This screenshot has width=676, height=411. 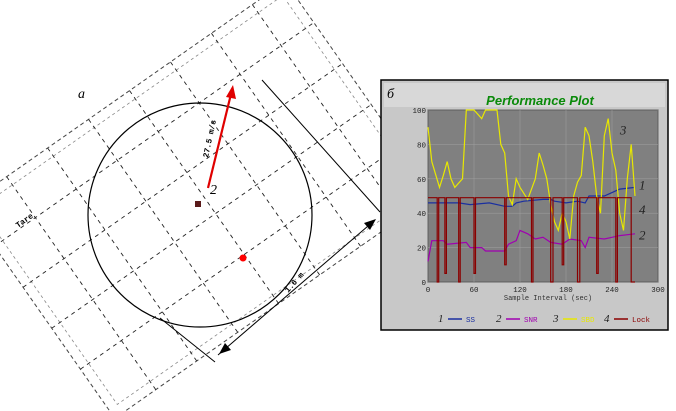 What do you see at coordinates (588, 321) in the screenshot?
I see `legend-label: SBD` at bounding box center [588, 321].